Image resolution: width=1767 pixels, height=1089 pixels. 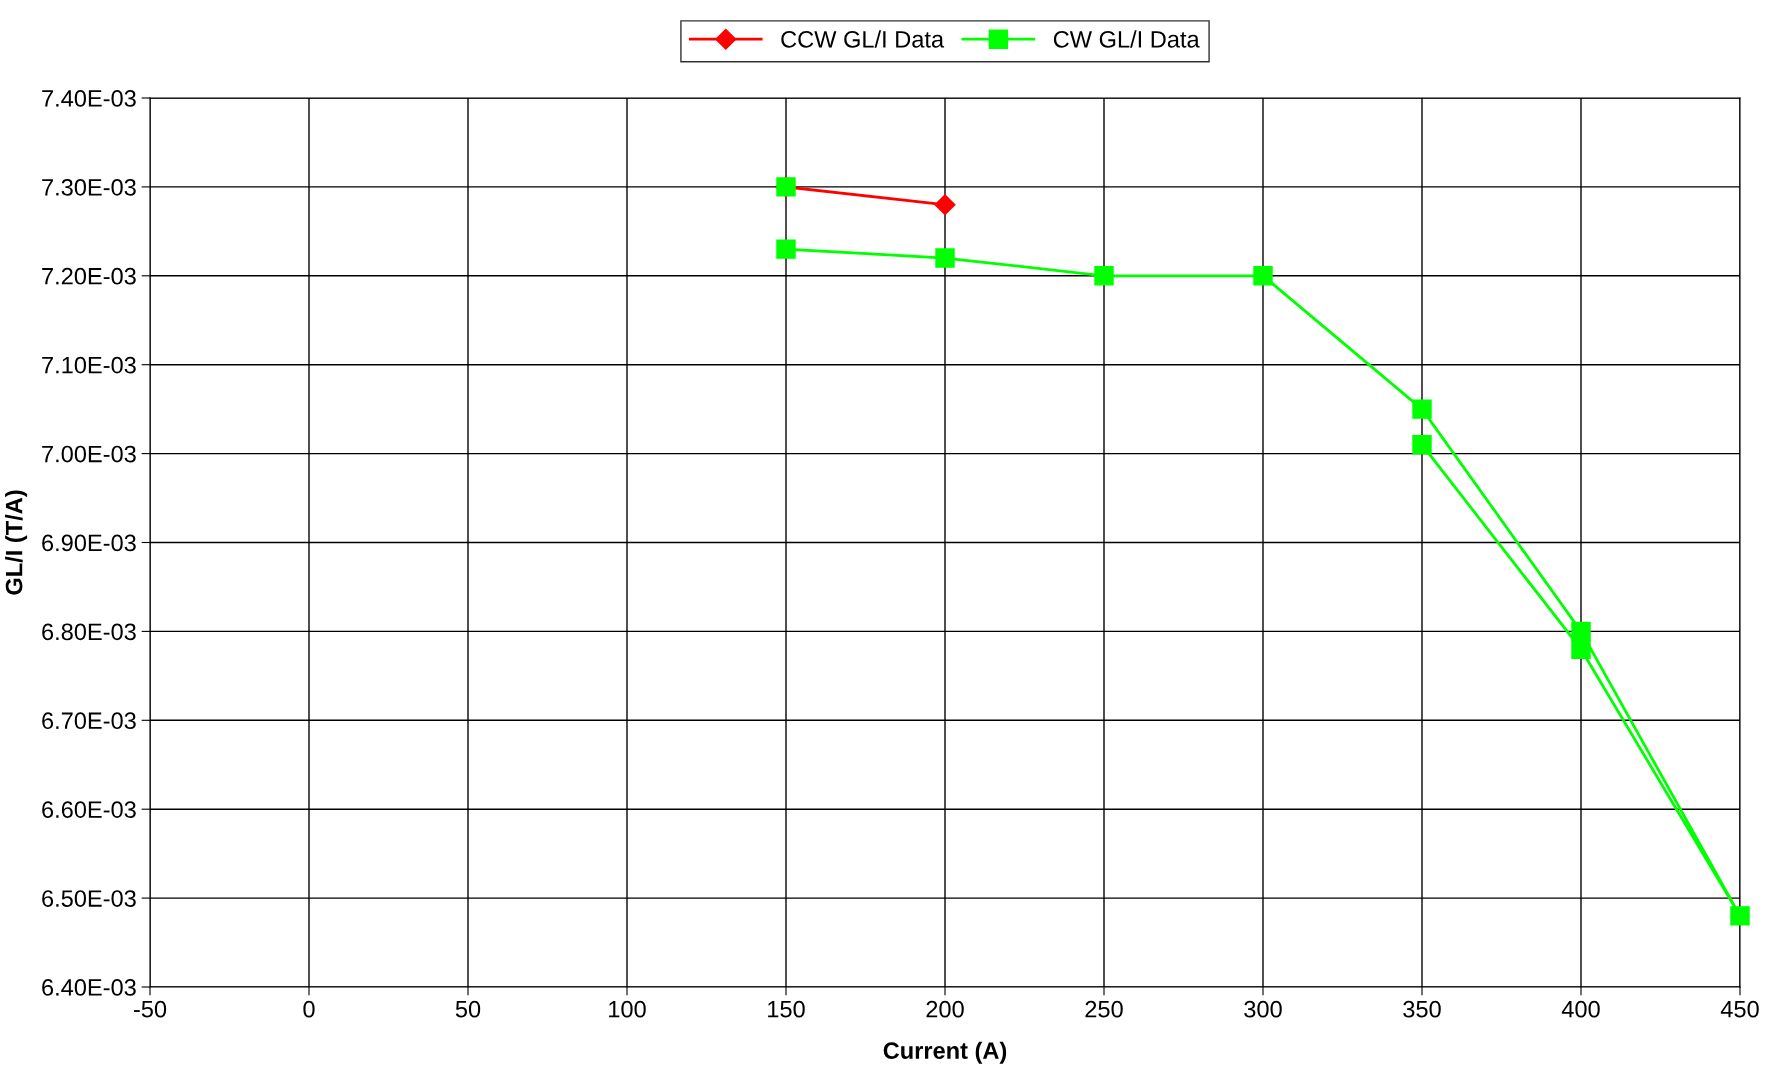 What do you see at coordinates (89, 632) in the screenshot?
I see `y-tick-label: 6.80E-03` at bounding box center [89, 632].